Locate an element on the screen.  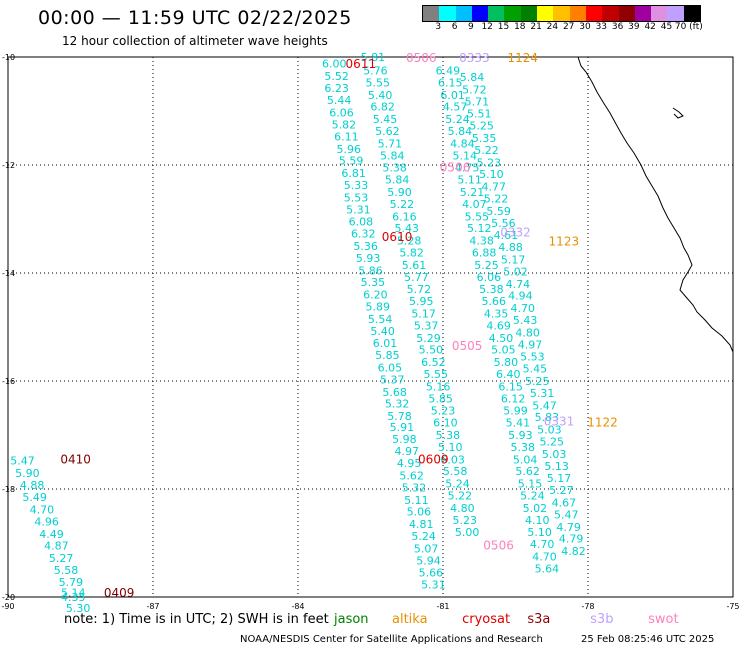
wave-height-value: 6.03 is located at coordinates (452, 459).